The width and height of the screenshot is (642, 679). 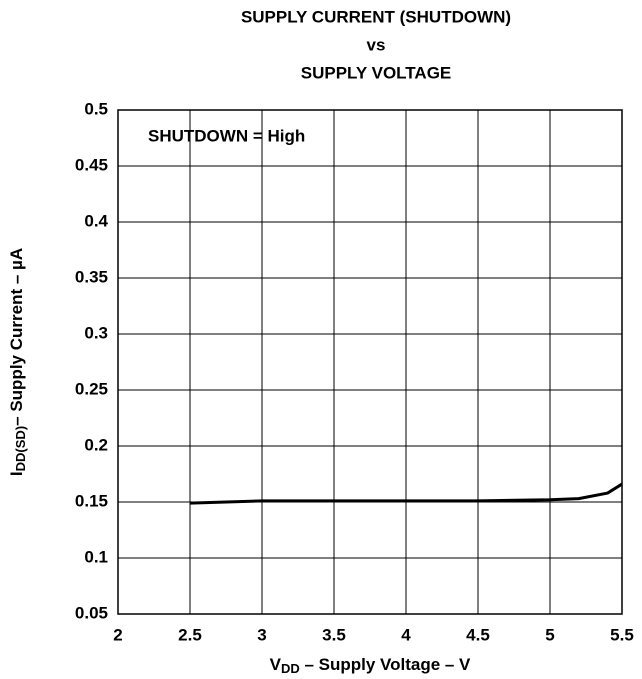 I want to click on y-tick-label: 0.35, so click(x=91, y=276).